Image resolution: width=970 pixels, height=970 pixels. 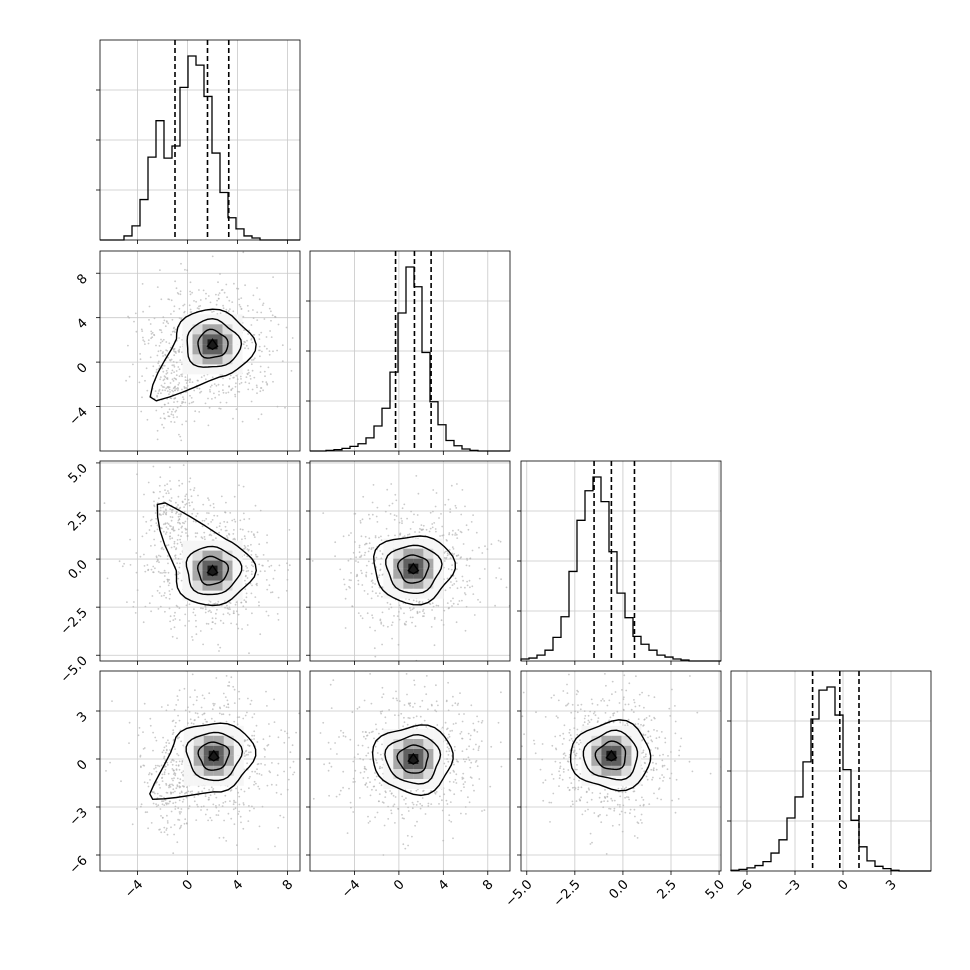 I want to click on contour-peak, so click(x=212, y=344).